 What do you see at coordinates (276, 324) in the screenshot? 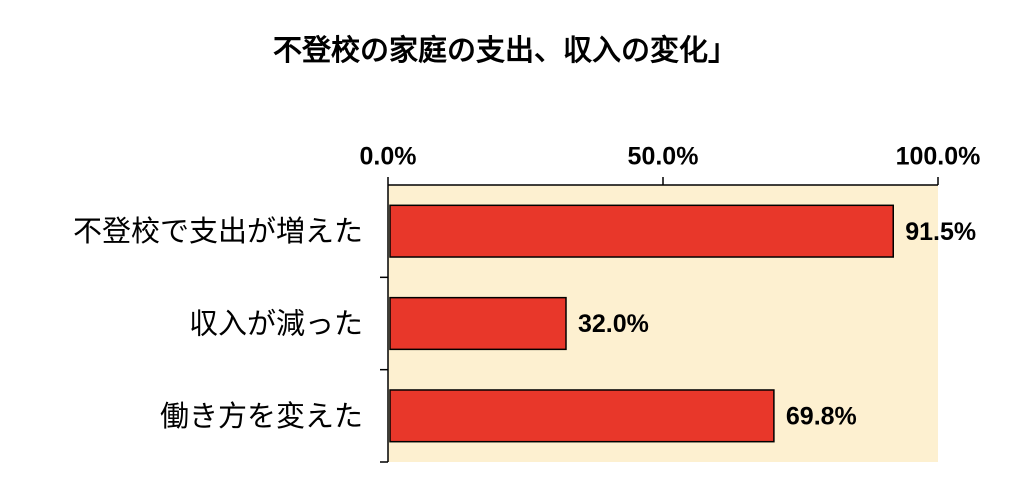
I see `y-tick-label: 収入が減った` at bounding box center [276, 324].